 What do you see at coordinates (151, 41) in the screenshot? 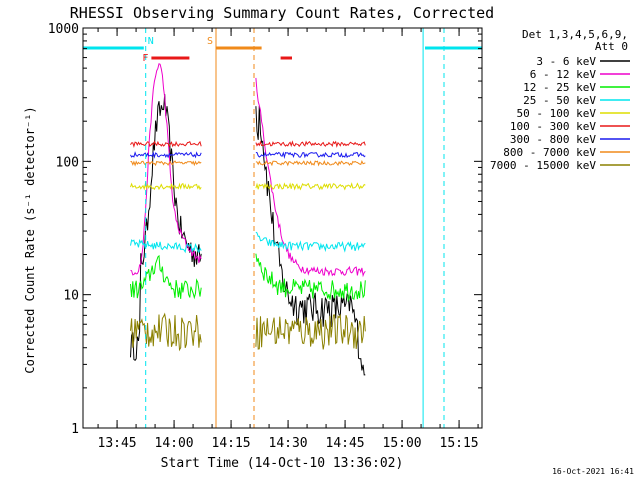
I see `flag-label-N: N` at bounding box center [151, 41].